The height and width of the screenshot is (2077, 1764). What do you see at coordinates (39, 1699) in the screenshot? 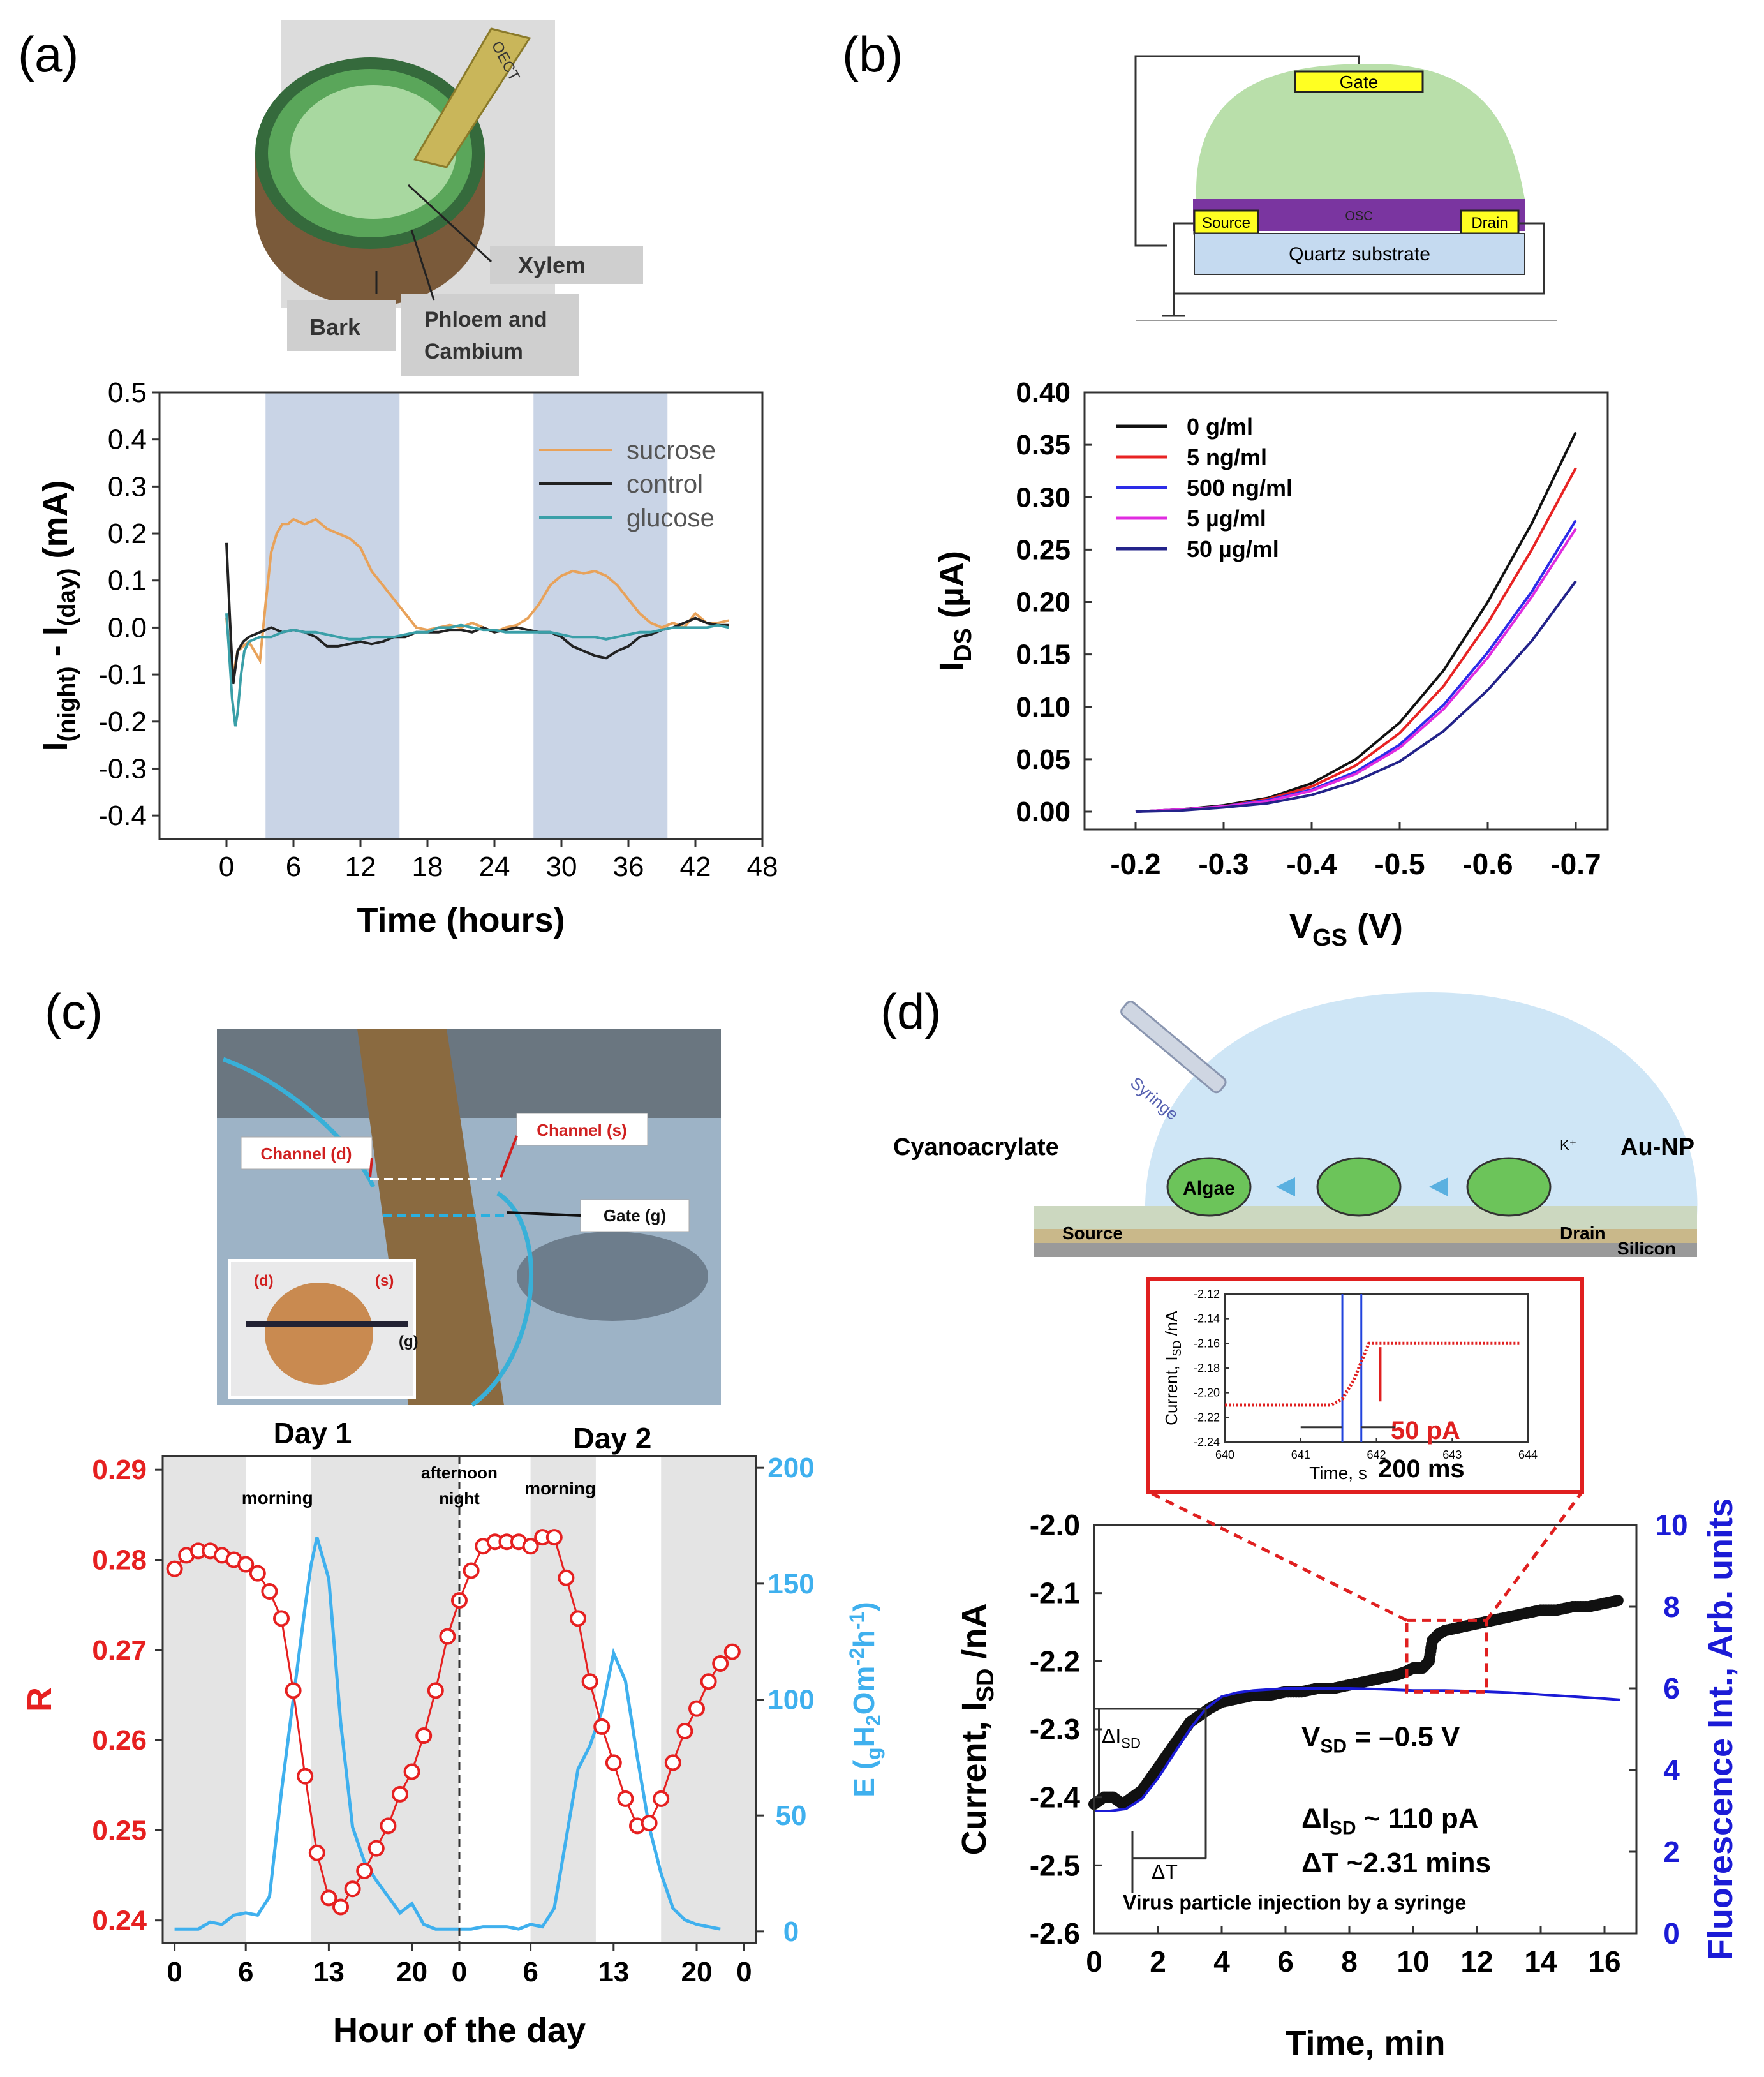
I see `chart-c-ylabel-left: R` at bounding box center [39, 1699].